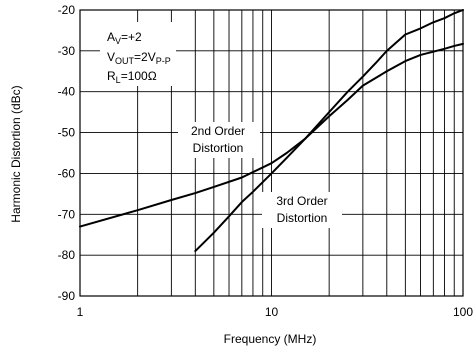 The height and width of the screenshot is (351, 474). I want to click on y-tick-label: -70, so click(67, 214).